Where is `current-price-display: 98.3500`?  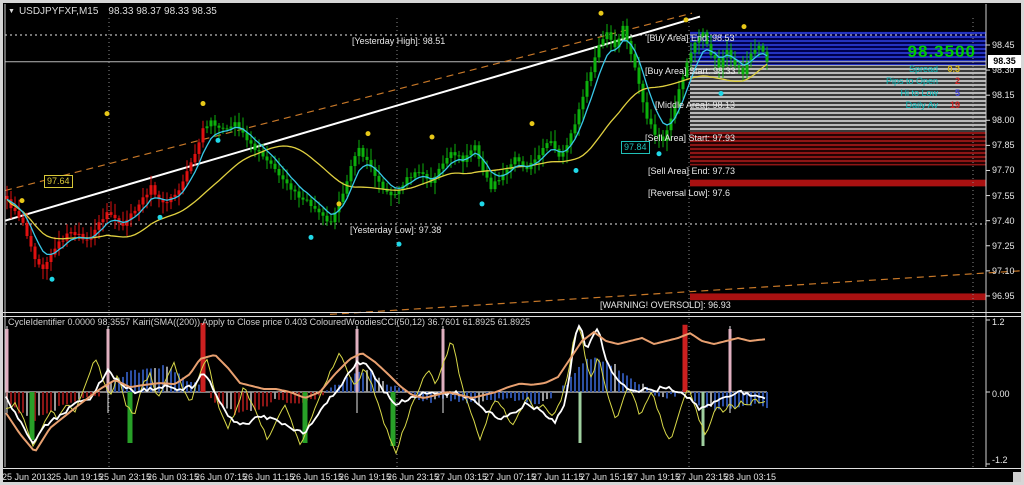 current-price-display: 98.3500 is located at coordinates (941, 51).